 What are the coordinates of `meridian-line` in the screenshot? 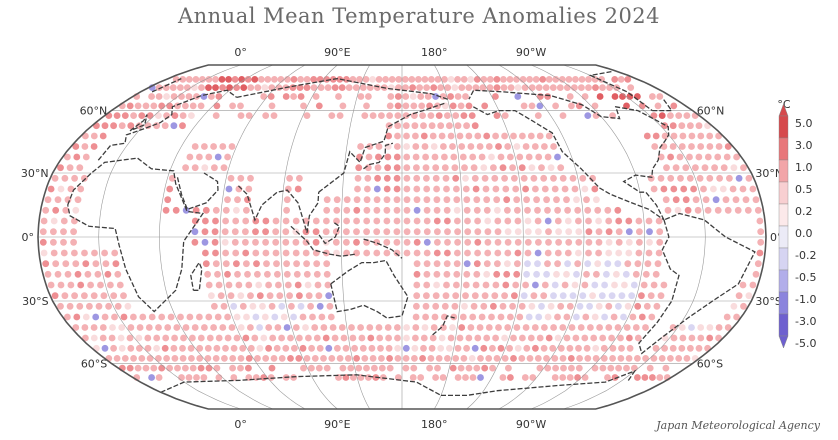 It's located at (262, 237).